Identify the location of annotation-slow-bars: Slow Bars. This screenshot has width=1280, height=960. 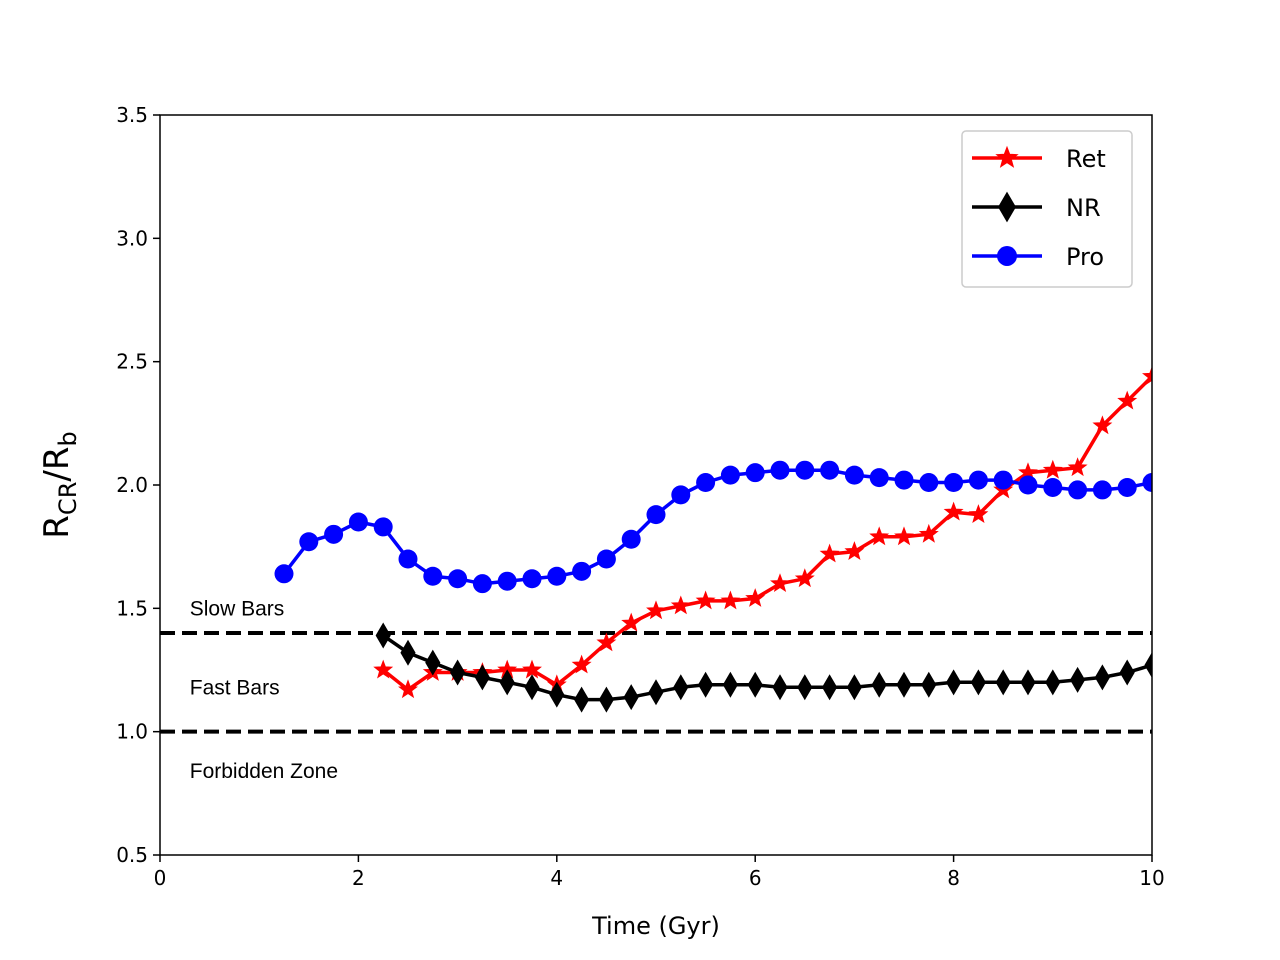
(237, 608).